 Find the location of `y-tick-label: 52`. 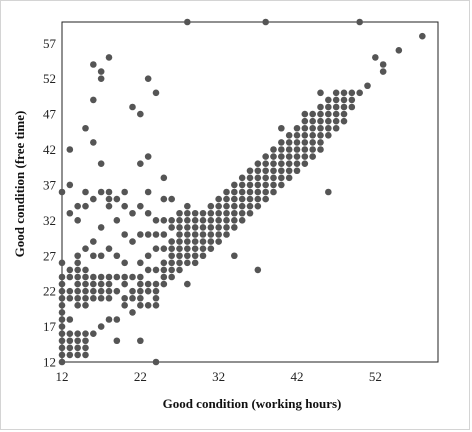

y-tick-label: 52 is located at coordinates (49, 78).